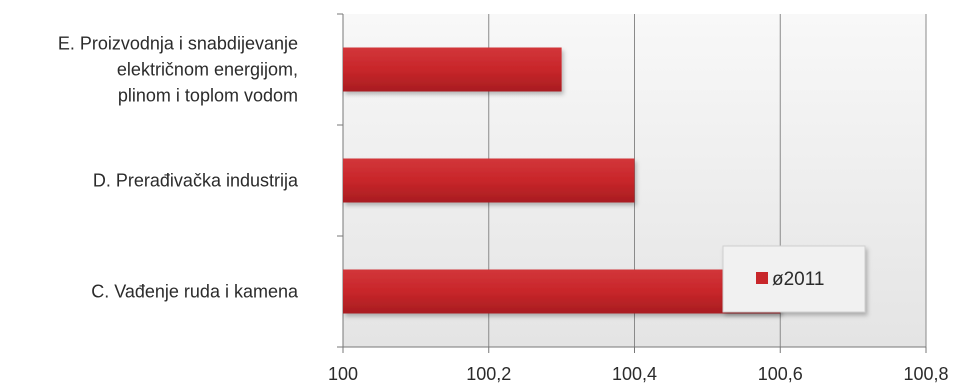  What do you see at coordinates (208, 96) in the screenshot?
I see `category-label: plinom i toplom vodom` at bounding box center [208, 96].